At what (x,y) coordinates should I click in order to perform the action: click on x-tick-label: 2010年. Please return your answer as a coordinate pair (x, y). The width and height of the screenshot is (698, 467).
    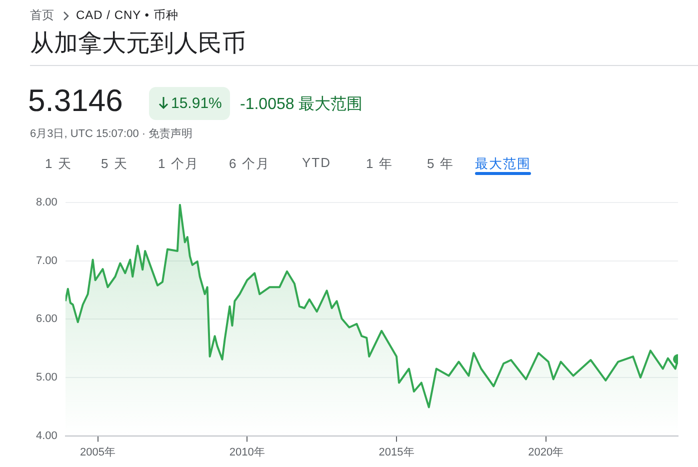
    Looking at the image, I should click on (247, 452).